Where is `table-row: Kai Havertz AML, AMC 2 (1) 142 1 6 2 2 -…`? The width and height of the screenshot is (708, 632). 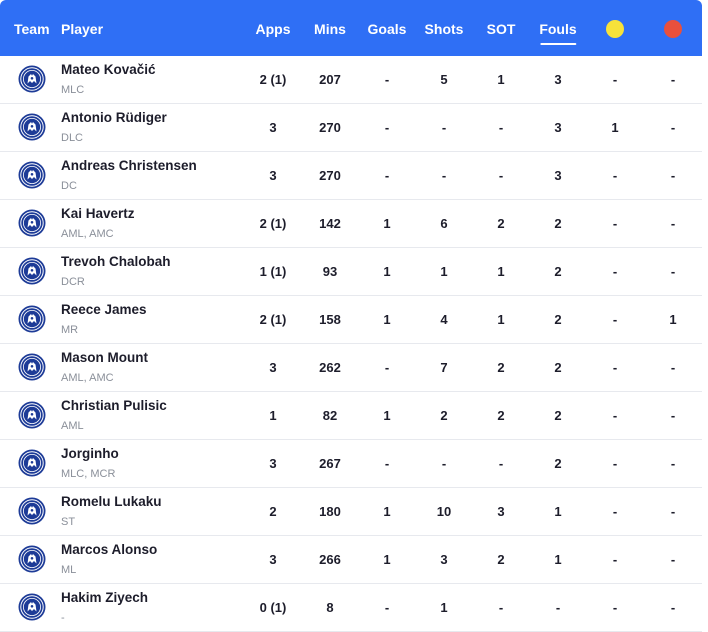 table-row: Kai Havertz AML, AMC 2 (1) 142 1 6 2 2 -… is located at coordinates (351, 224).